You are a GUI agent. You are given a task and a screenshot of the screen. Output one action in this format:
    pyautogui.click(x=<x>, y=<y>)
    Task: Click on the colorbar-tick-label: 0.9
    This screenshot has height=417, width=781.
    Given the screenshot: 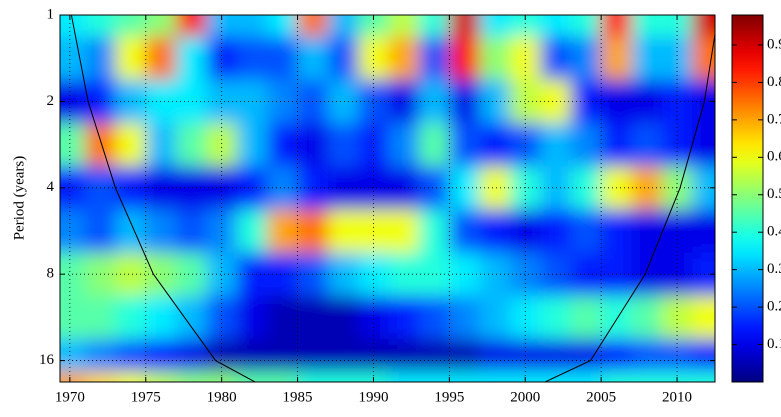 What is the action you would take?
    pyautogui.click(x=774, y=44)
    